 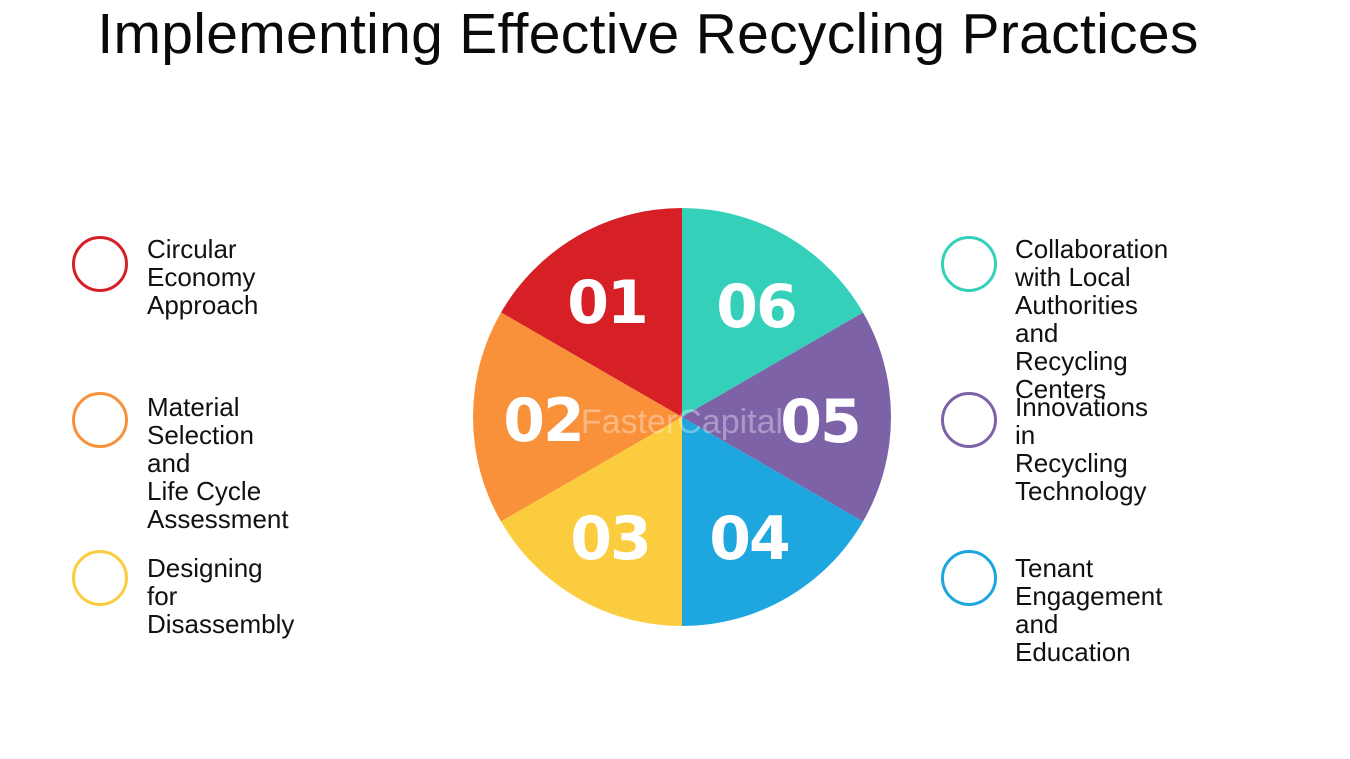 What do you see at coordinates (203, 277) in the screenshot?
I see `item-label-01: Circular Economy Approach` at bounding box center [203, 277].